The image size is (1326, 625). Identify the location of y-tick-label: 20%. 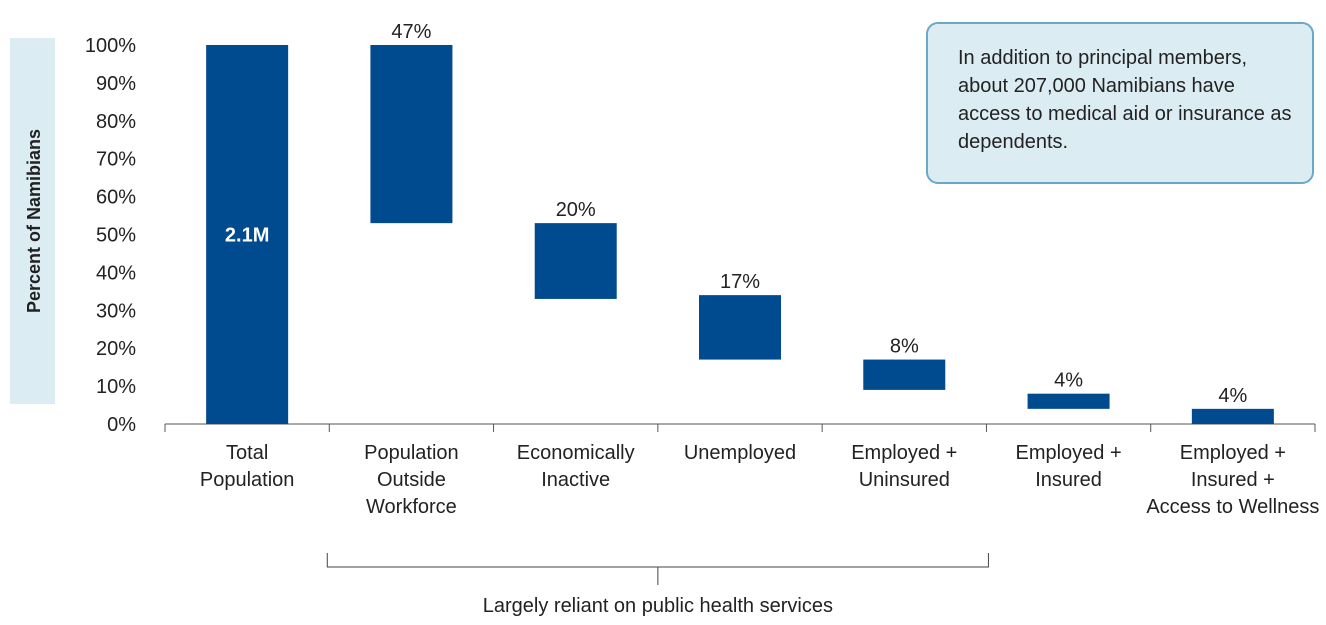
(116, 349).